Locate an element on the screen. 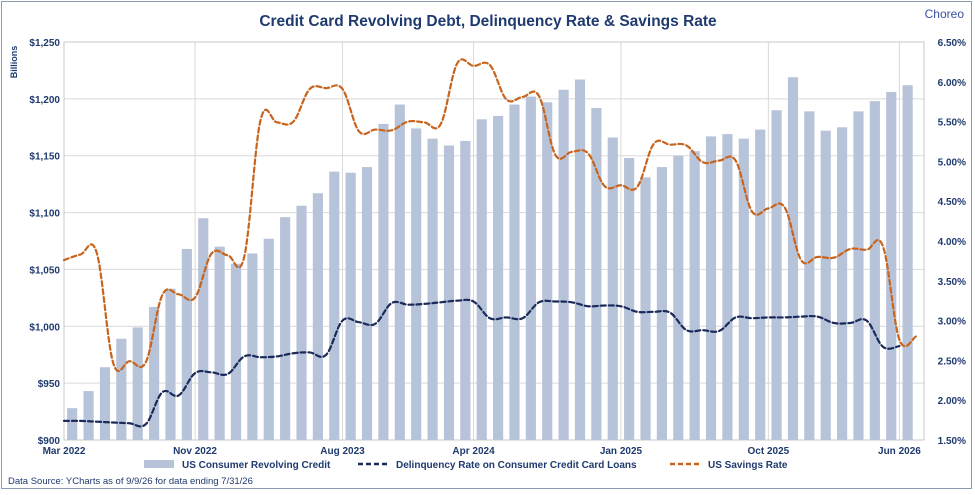 The height and width of the screenshot is (495, 975). x-tick-label: Aug 2023 is located at coordinates (342, 451).